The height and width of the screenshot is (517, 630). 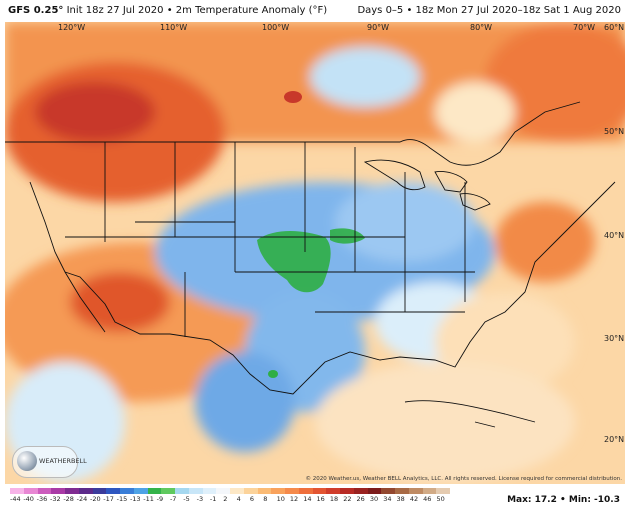 What do you see at coordinates (72, 27) in the screenshot?
I see `lon-label-120w: 120°W` at bounding box center [72, 27].